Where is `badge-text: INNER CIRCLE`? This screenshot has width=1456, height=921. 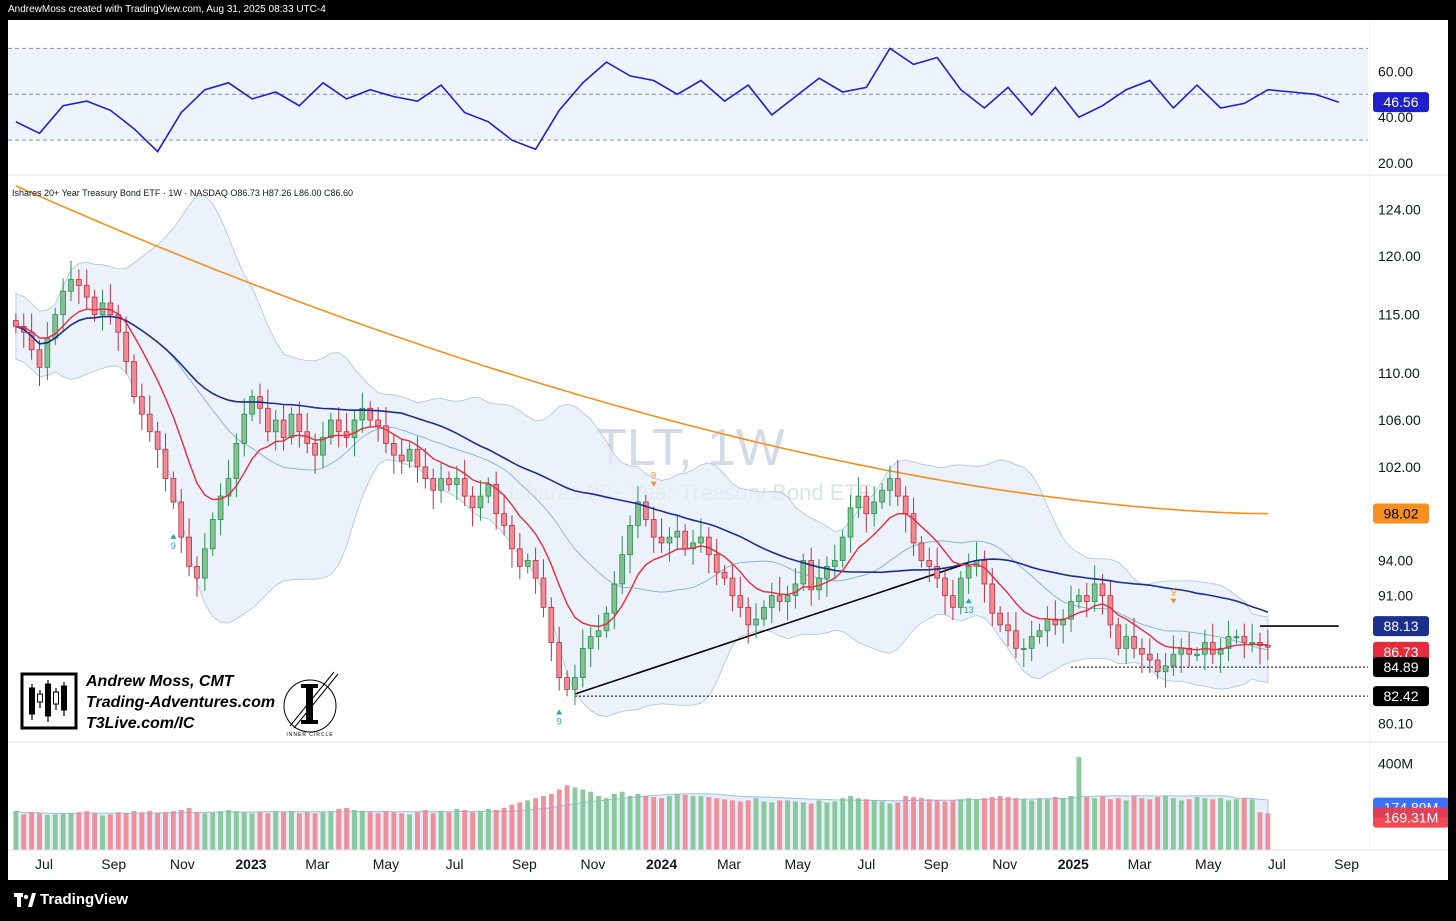 badge-text: INNER CIRCLE is located at coordinates (309, 735).